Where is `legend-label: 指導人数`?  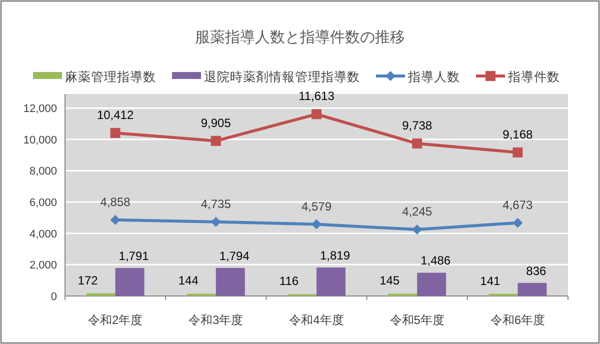 legend-label: 指導人数 is located at coordinates (433, 77).